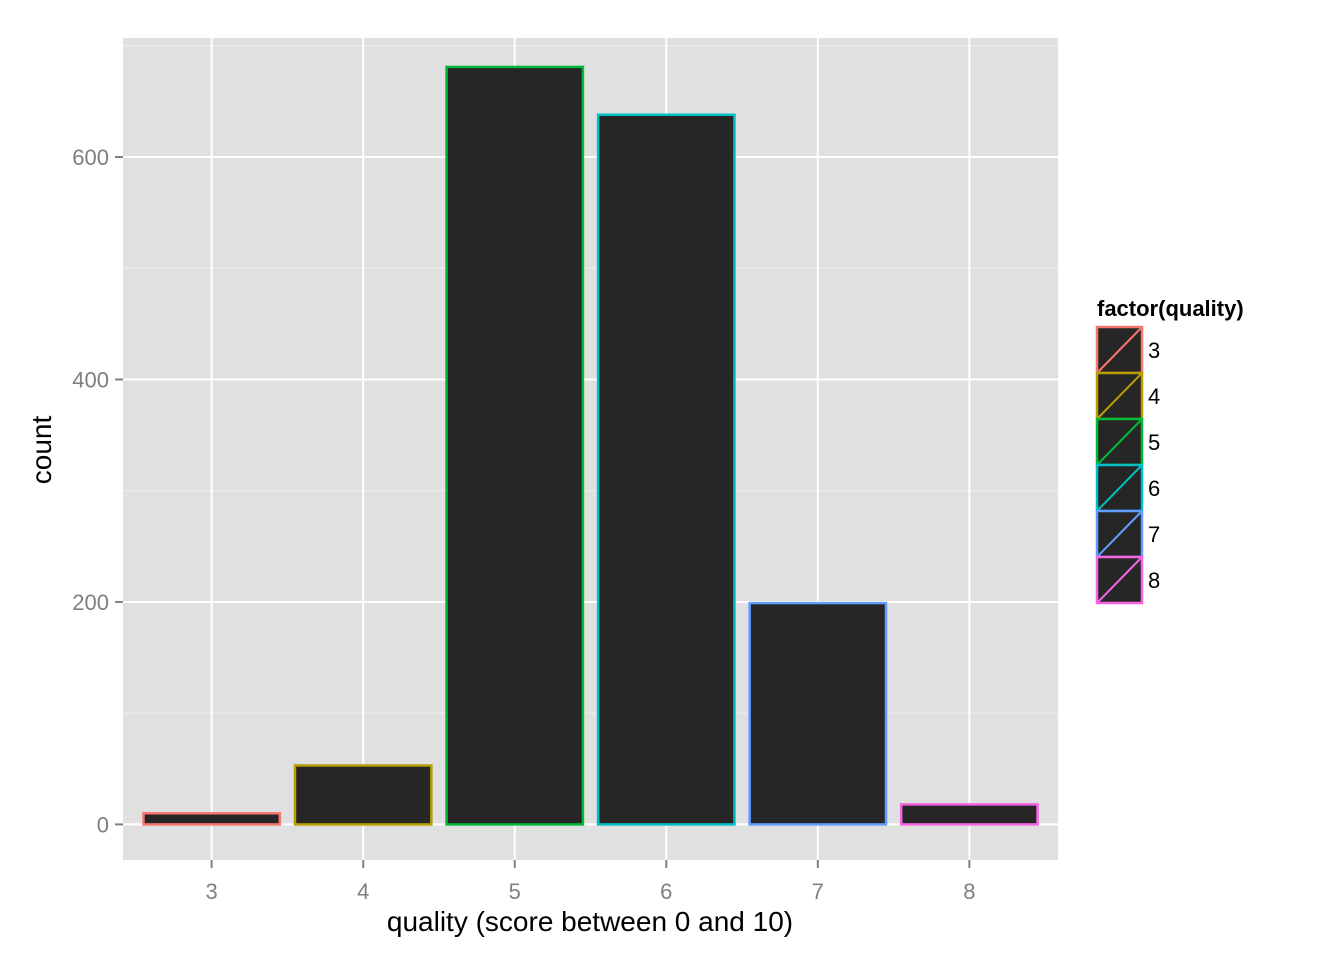 This screenshot has width=1344, height=960. I want to click on x-tick-label: 6, so click(666, 891).